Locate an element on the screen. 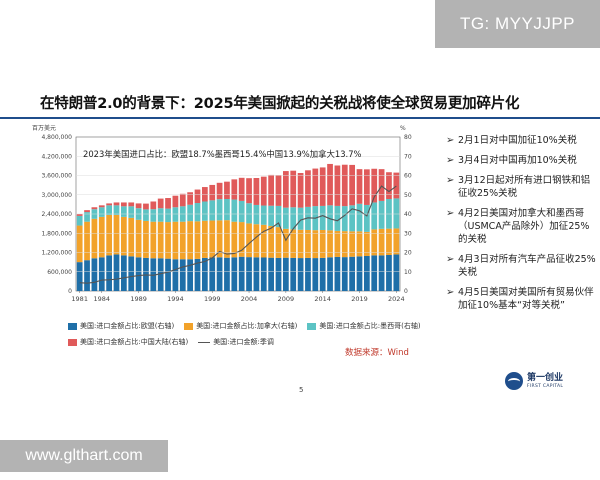 Image resolution: width=600 pixels, height=480 pixels. x-tick-label: 2004 is located at coordinates (249, 299).